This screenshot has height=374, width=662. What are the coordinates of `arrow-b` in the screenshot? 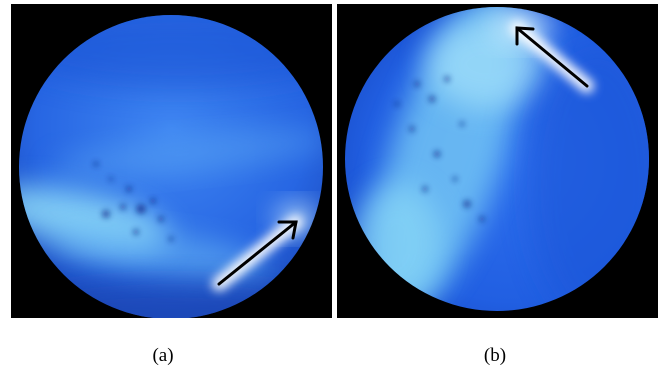 It's located at (552, 57).